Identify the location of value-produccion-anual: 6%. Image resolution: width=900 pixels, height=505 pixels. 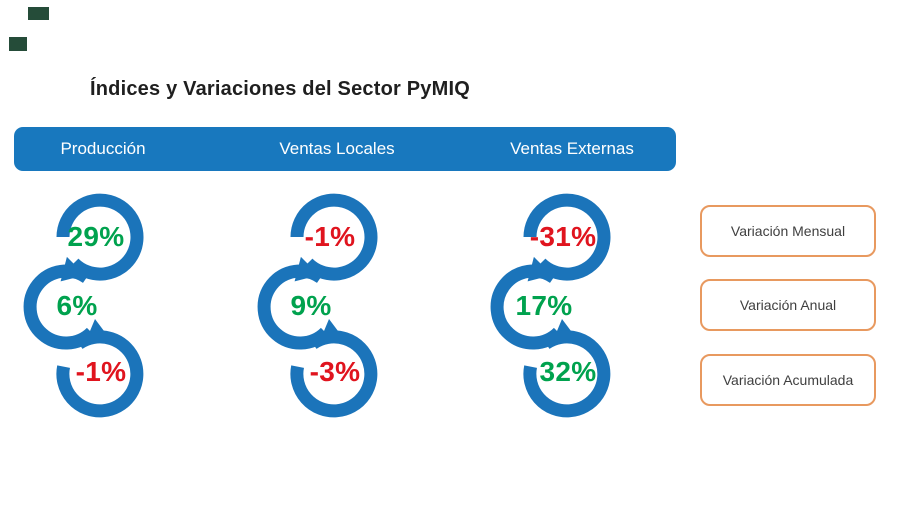
(77, 305).